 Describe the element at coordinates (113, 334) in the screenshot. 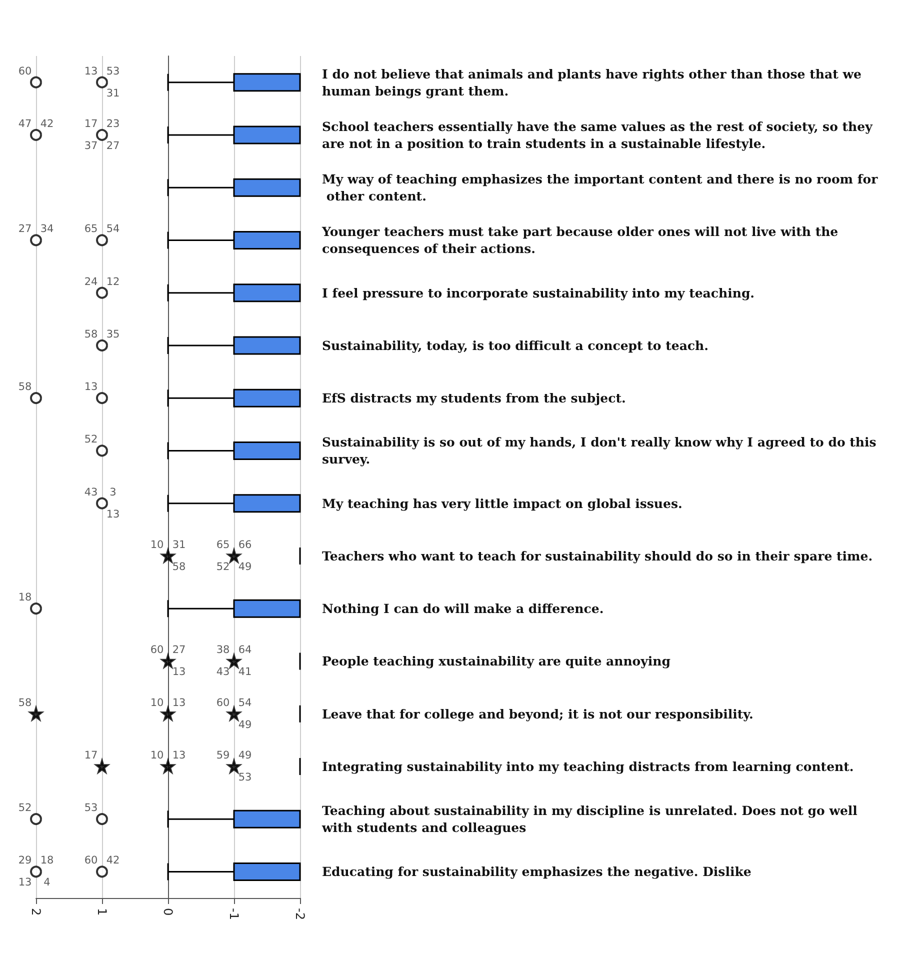

I see `annotation: 35` at that location.